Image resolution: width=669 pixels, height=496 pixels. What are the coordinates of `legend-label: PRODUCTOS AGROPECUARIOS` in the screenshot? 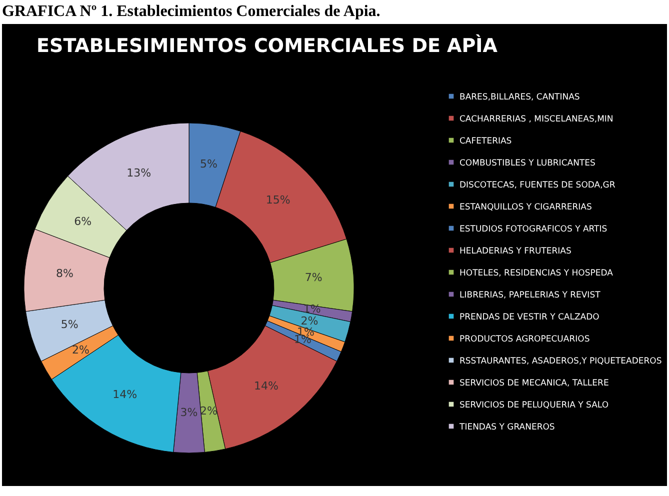 It's located at (525, 339).